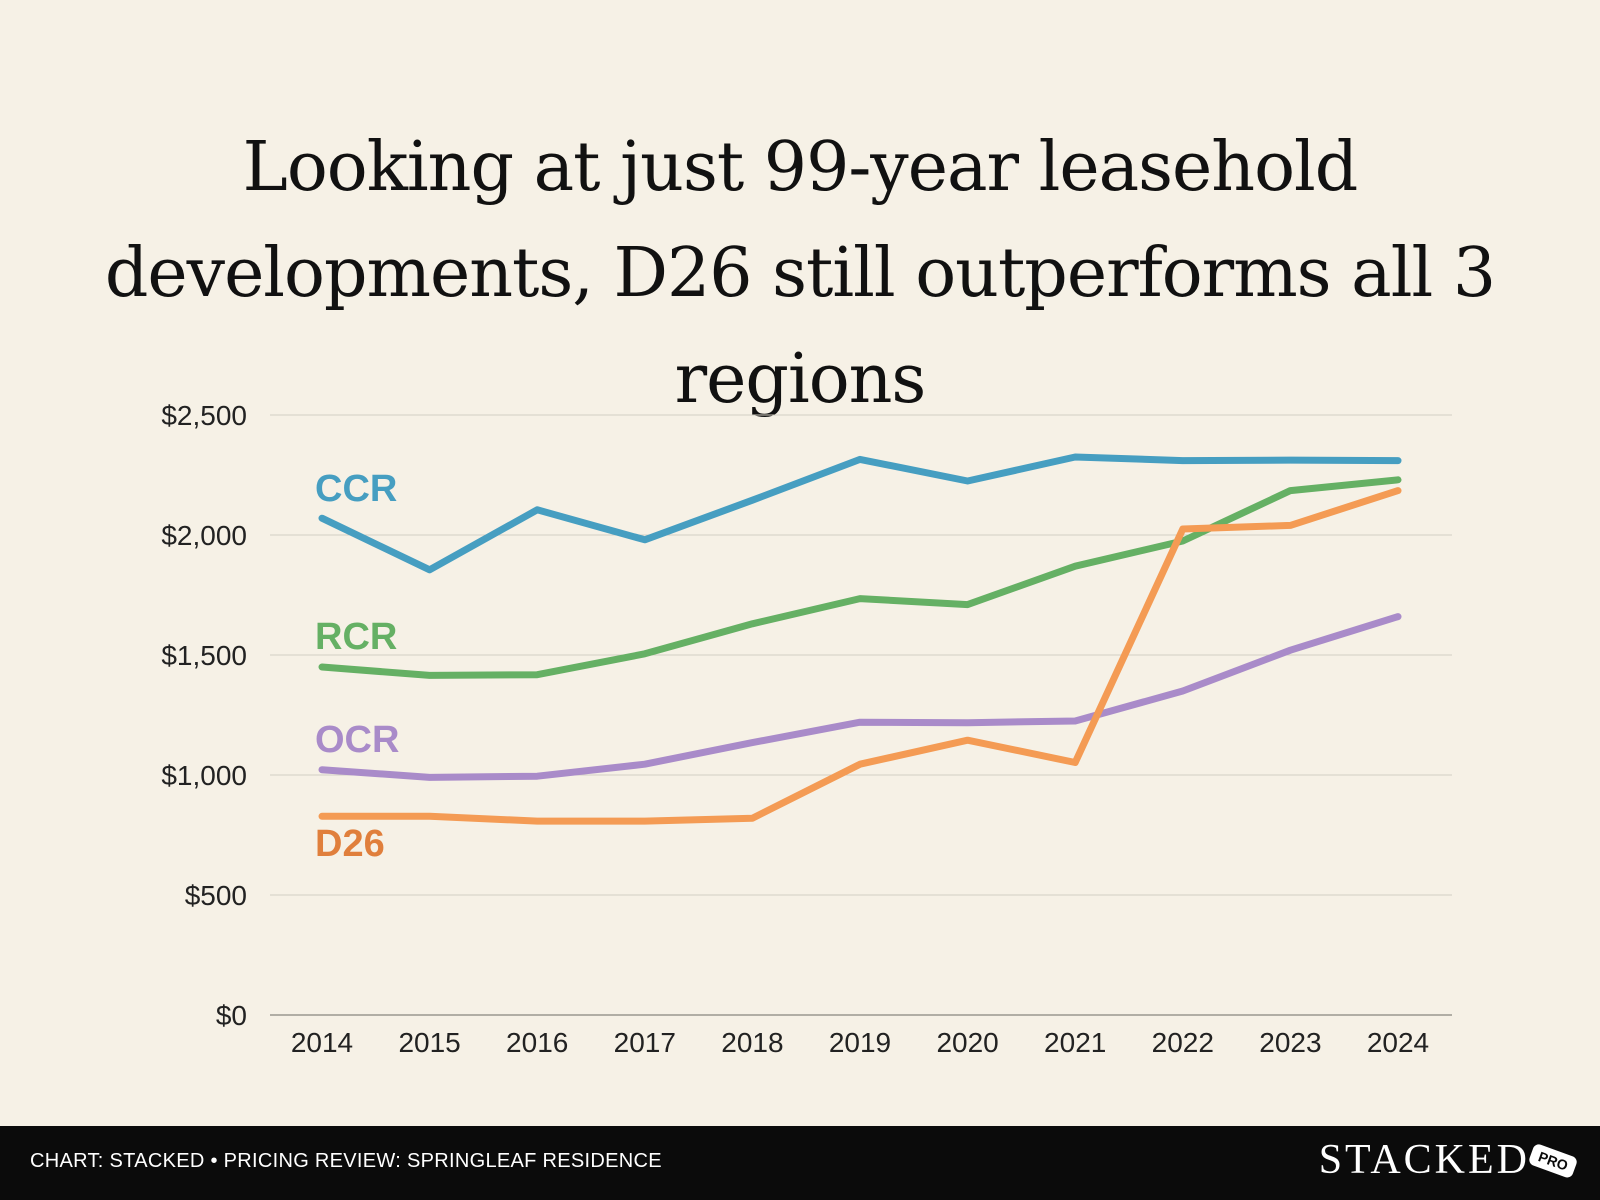  I want to click on series-label-ccr: CCR, so click(356, 489).